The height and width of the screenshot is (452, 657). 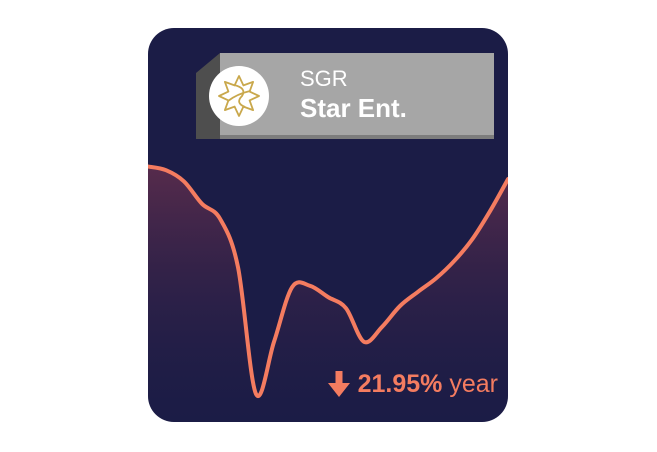 I want to click on price-change: 21.95% year, so click(x=412, y=384).